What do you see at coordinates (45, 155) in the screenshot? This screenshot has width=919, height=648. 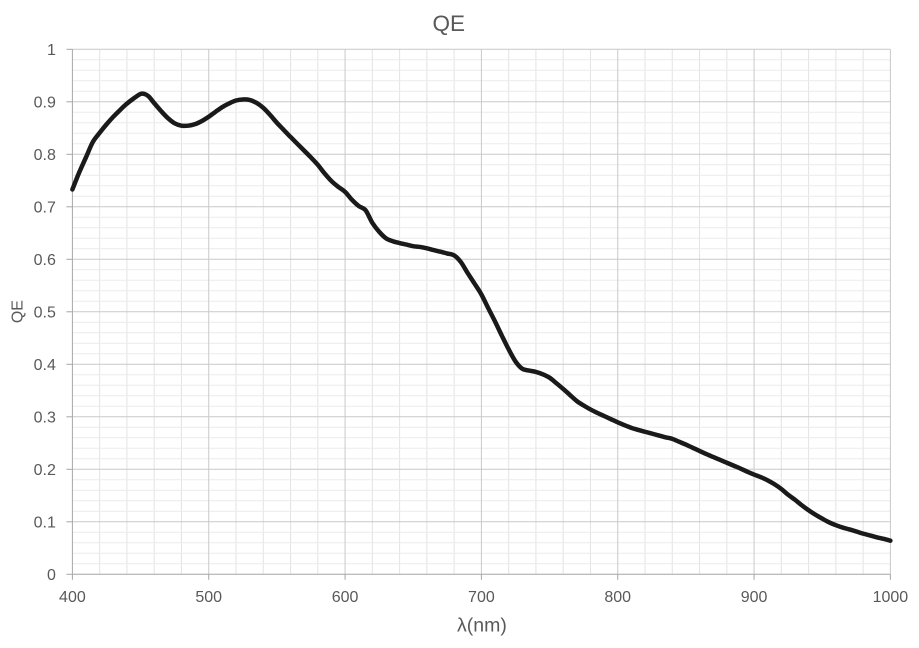 I see `svg-text: 0.8` at bounding box center [45, 155].